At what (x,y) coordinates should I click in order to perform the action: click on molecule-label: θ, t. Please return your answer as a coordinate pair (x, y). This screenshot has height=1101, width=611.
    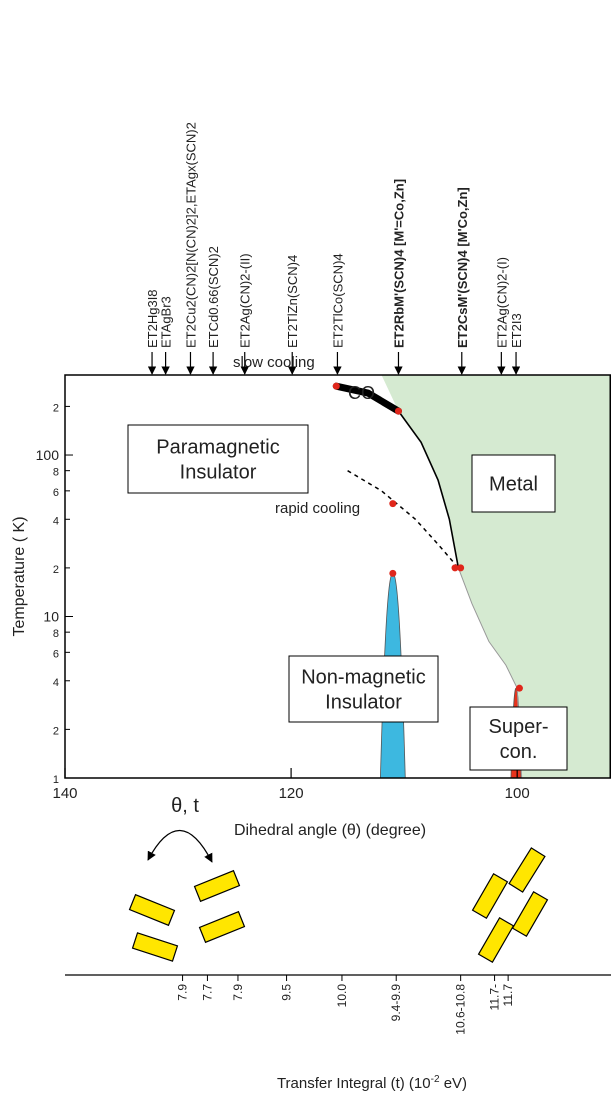
    Looking at the image, I should click on (185, 806).